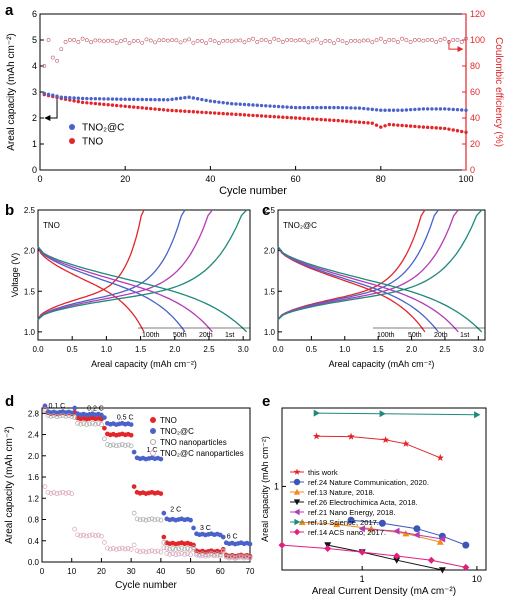 The image size is (505, 605). Describe the element at coordinates (266, 210) in the screenshot. I see `panel-letter-c: c` at that location.